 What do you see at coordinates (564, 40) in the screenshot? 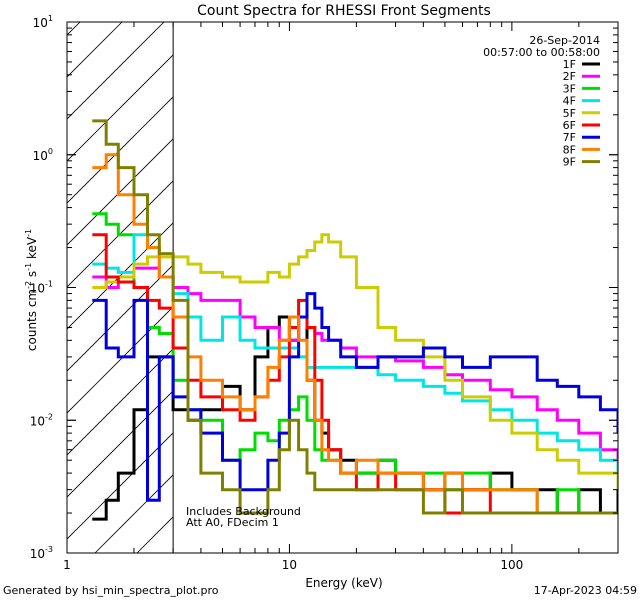
I see `date-label: 26-Sep-2014` at bounding box center [564, 40].